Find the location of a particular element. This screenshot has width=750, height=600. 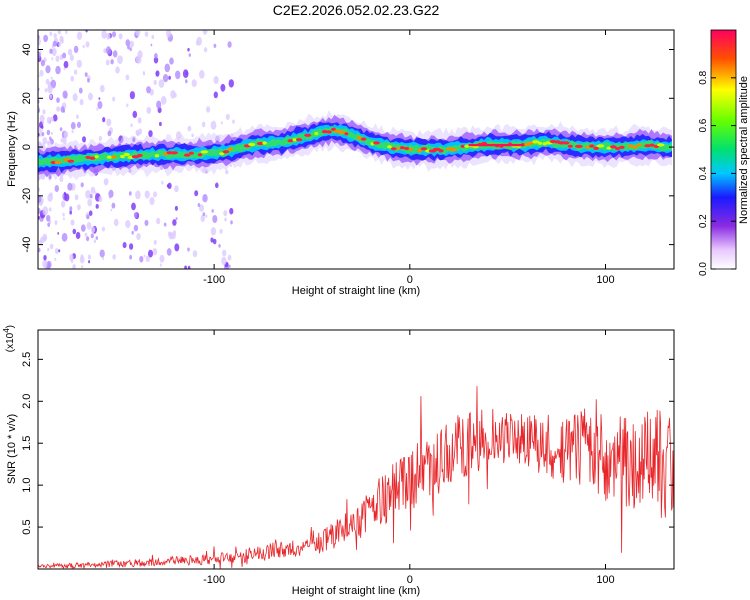

colorbar-tick-label: 0.6 is located at coordinates (703, 125).